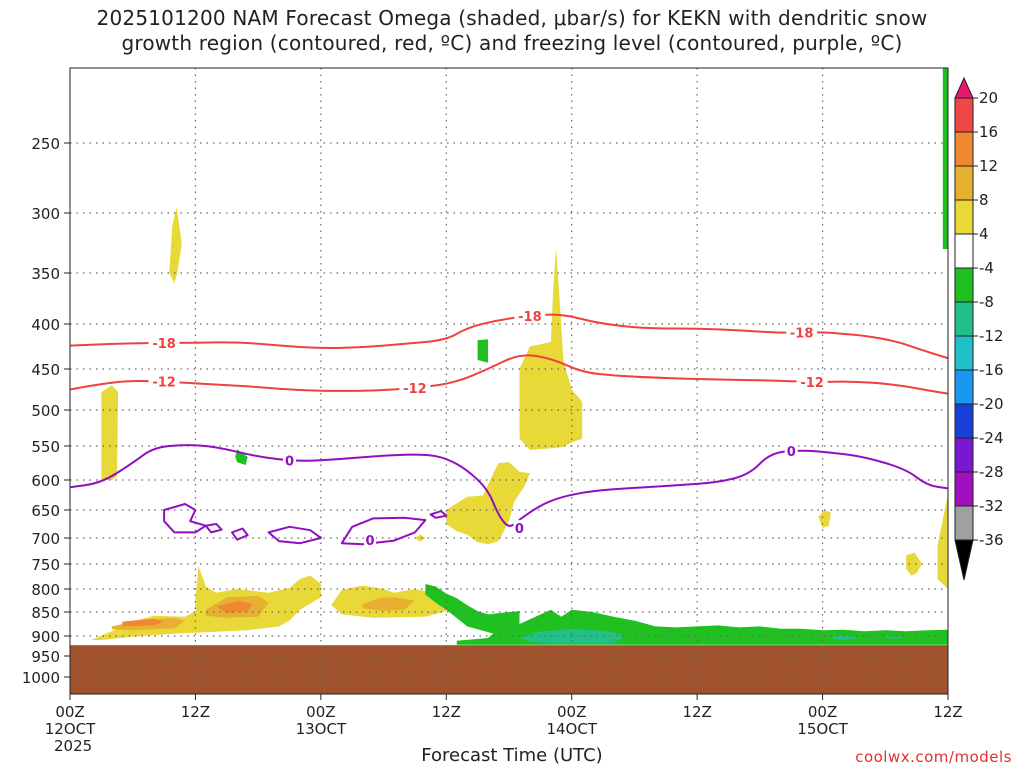  I want to click on colorbar-label: -20, so click(991, 404).